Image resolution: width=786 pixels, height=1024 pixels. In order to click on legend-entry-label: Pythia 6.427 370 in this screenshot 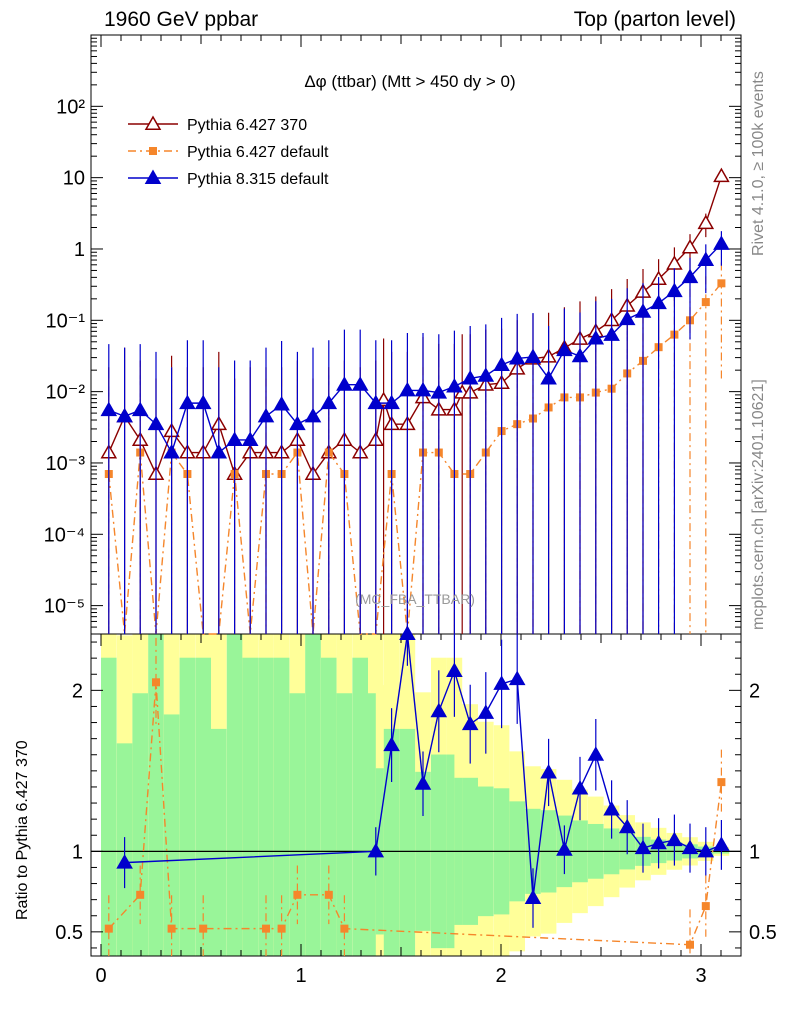, I will do `click(247, 125)`.